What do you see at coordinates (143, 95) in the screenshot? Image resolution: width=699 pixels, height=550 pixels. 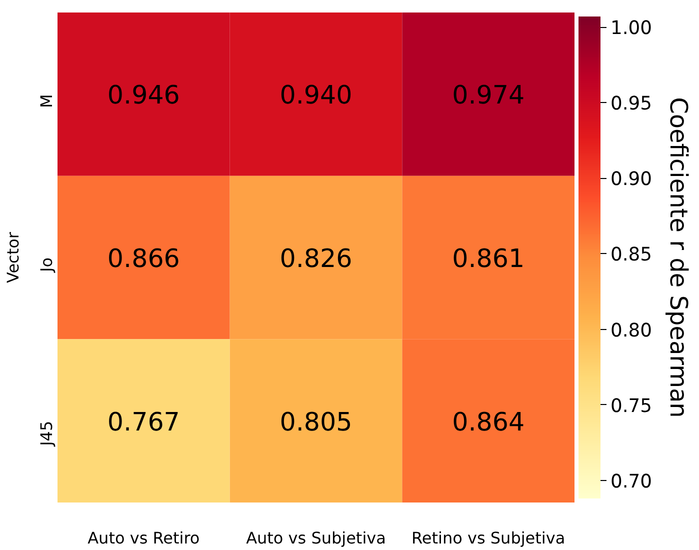 I see `data-label: 0.946` at bounding box center [143, 95].